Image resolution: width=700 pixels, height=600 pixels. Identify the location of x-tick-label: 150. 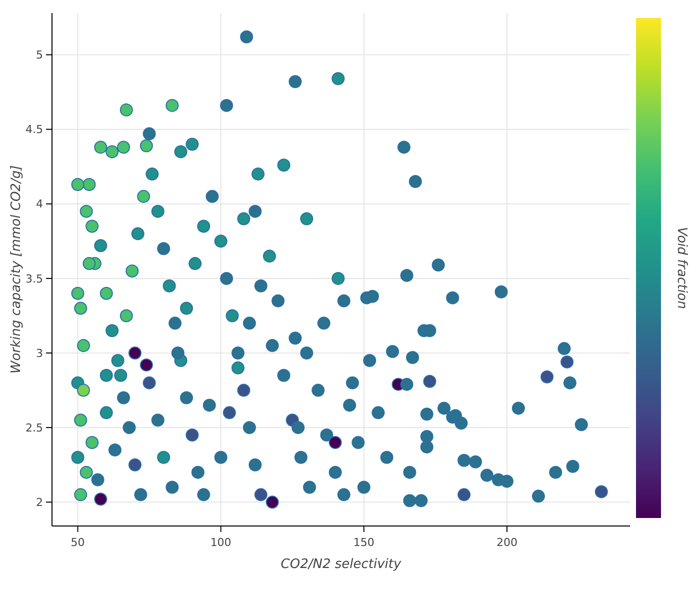
(363, 542).